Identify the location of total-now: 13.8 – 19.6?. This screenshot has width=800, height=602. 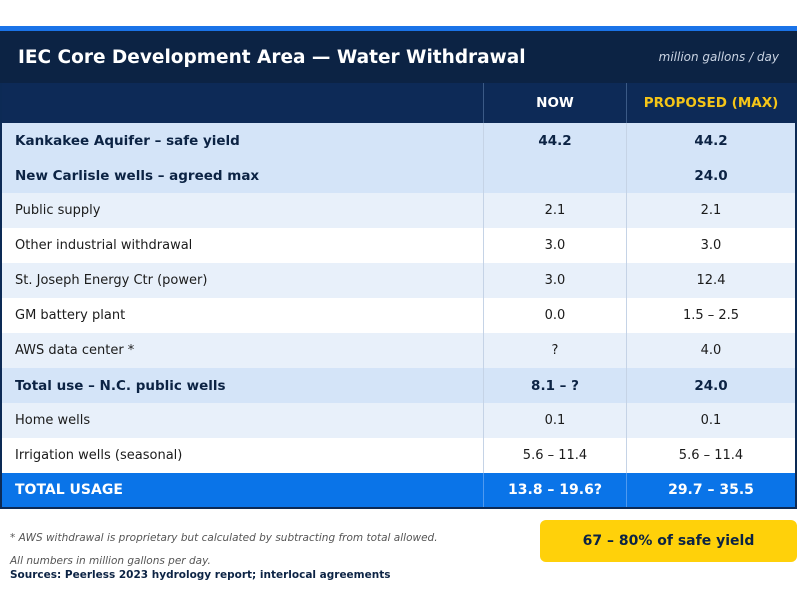
(554, 490).